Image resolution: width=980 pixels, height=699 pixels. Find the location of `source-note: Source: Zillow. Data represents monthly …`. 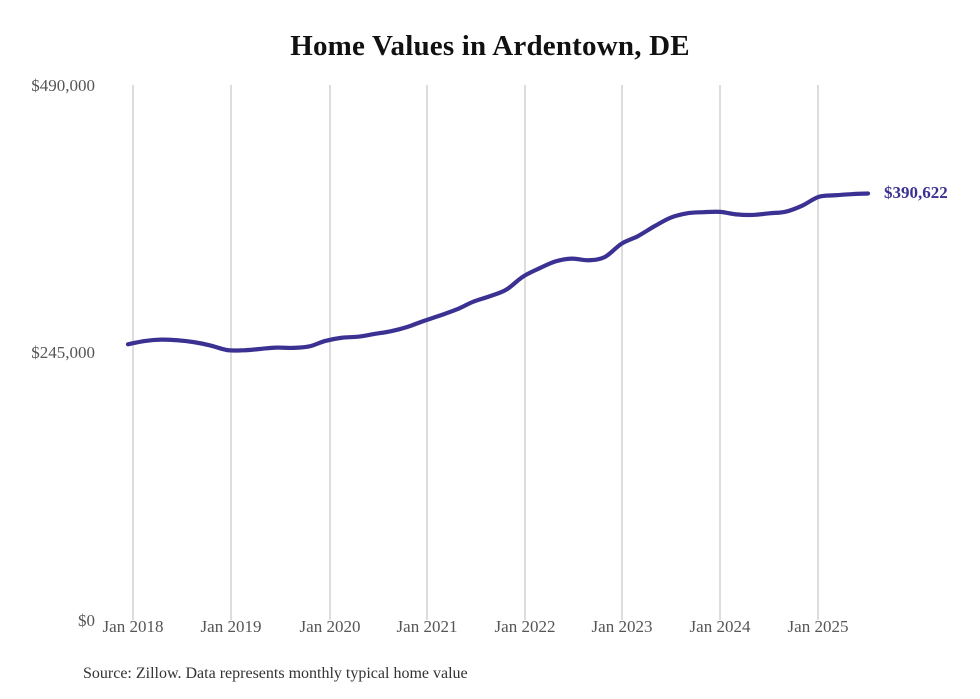

source-note: Source: Zillow. Data represents monthly … is located at coordinates (275, 673).